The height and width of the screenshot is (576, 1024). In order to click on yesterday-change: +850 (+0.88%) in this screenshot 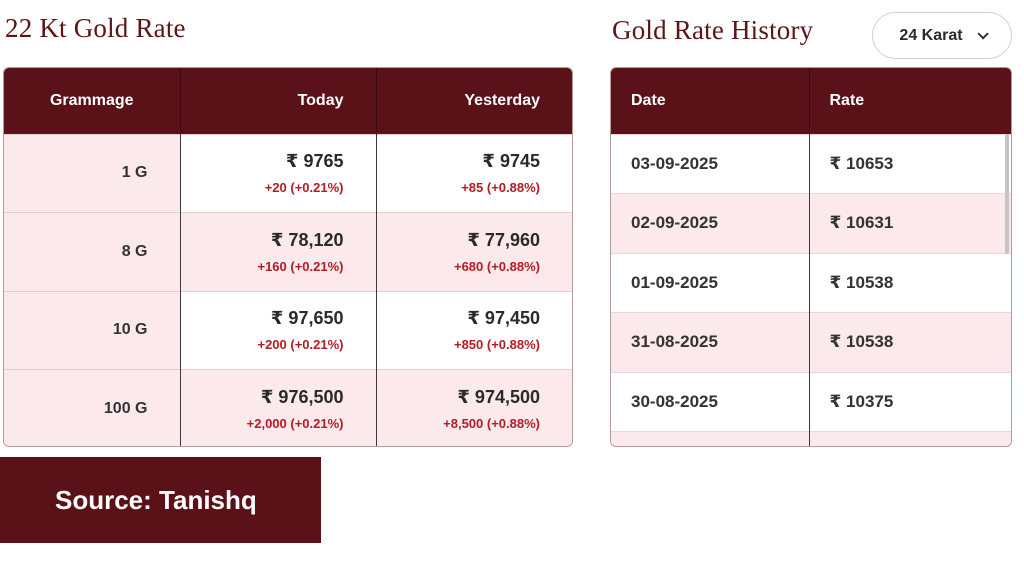, I will do `click(496, 345)`.